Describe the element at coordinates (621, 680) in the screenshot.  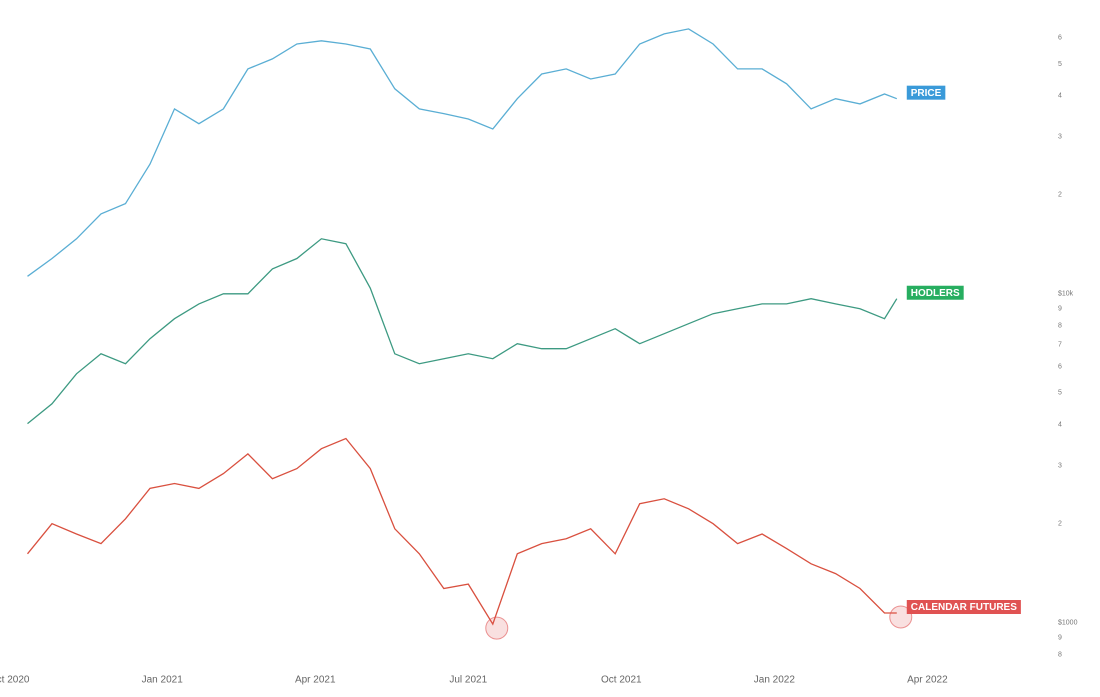
I see `x-tick-label: Oct 2021` at that location.